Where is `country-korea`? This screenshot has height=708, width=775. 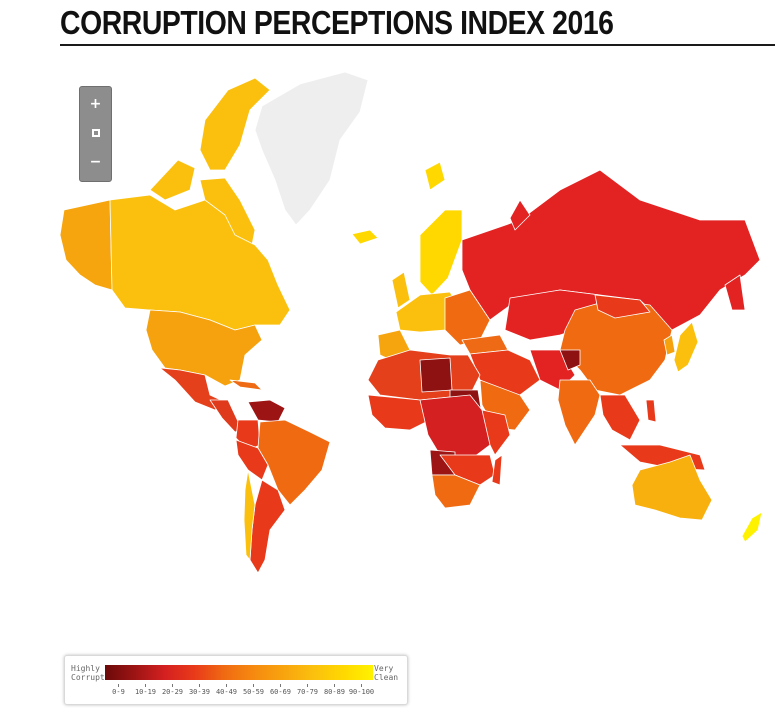 country-korea is located at coordinates (669, 345).